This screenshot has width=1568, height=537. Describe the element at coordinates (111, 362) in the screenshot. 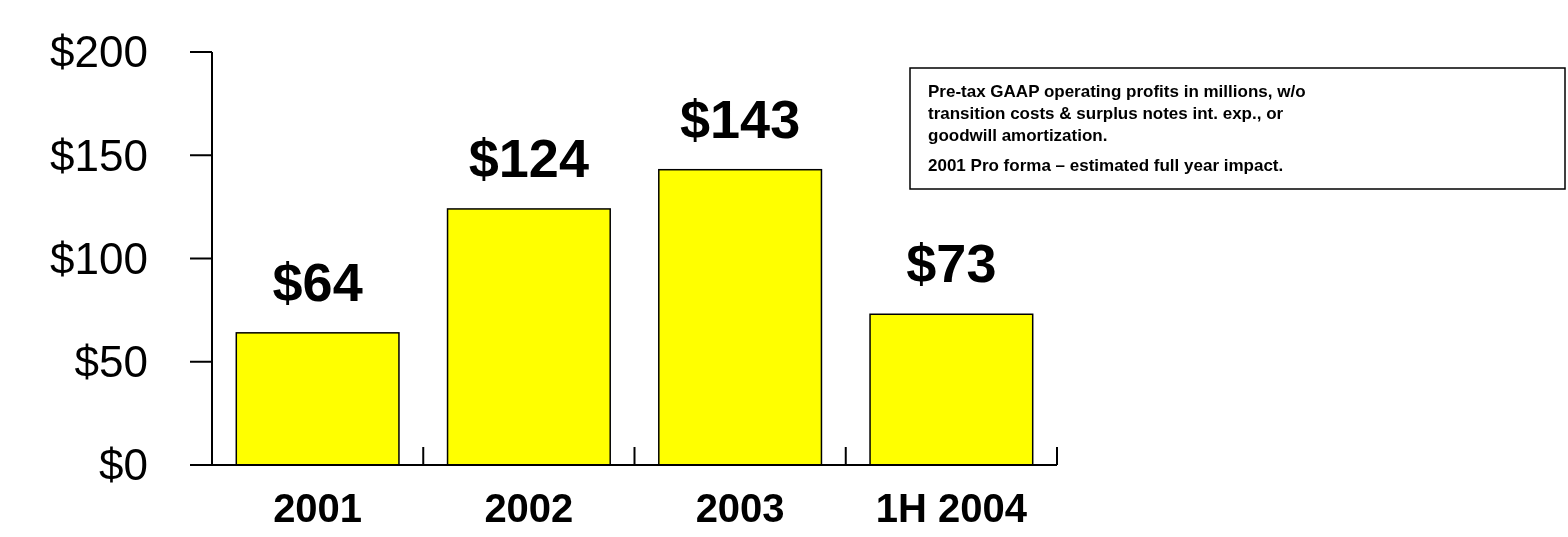

I see `y-tick-label: $50` at that location.